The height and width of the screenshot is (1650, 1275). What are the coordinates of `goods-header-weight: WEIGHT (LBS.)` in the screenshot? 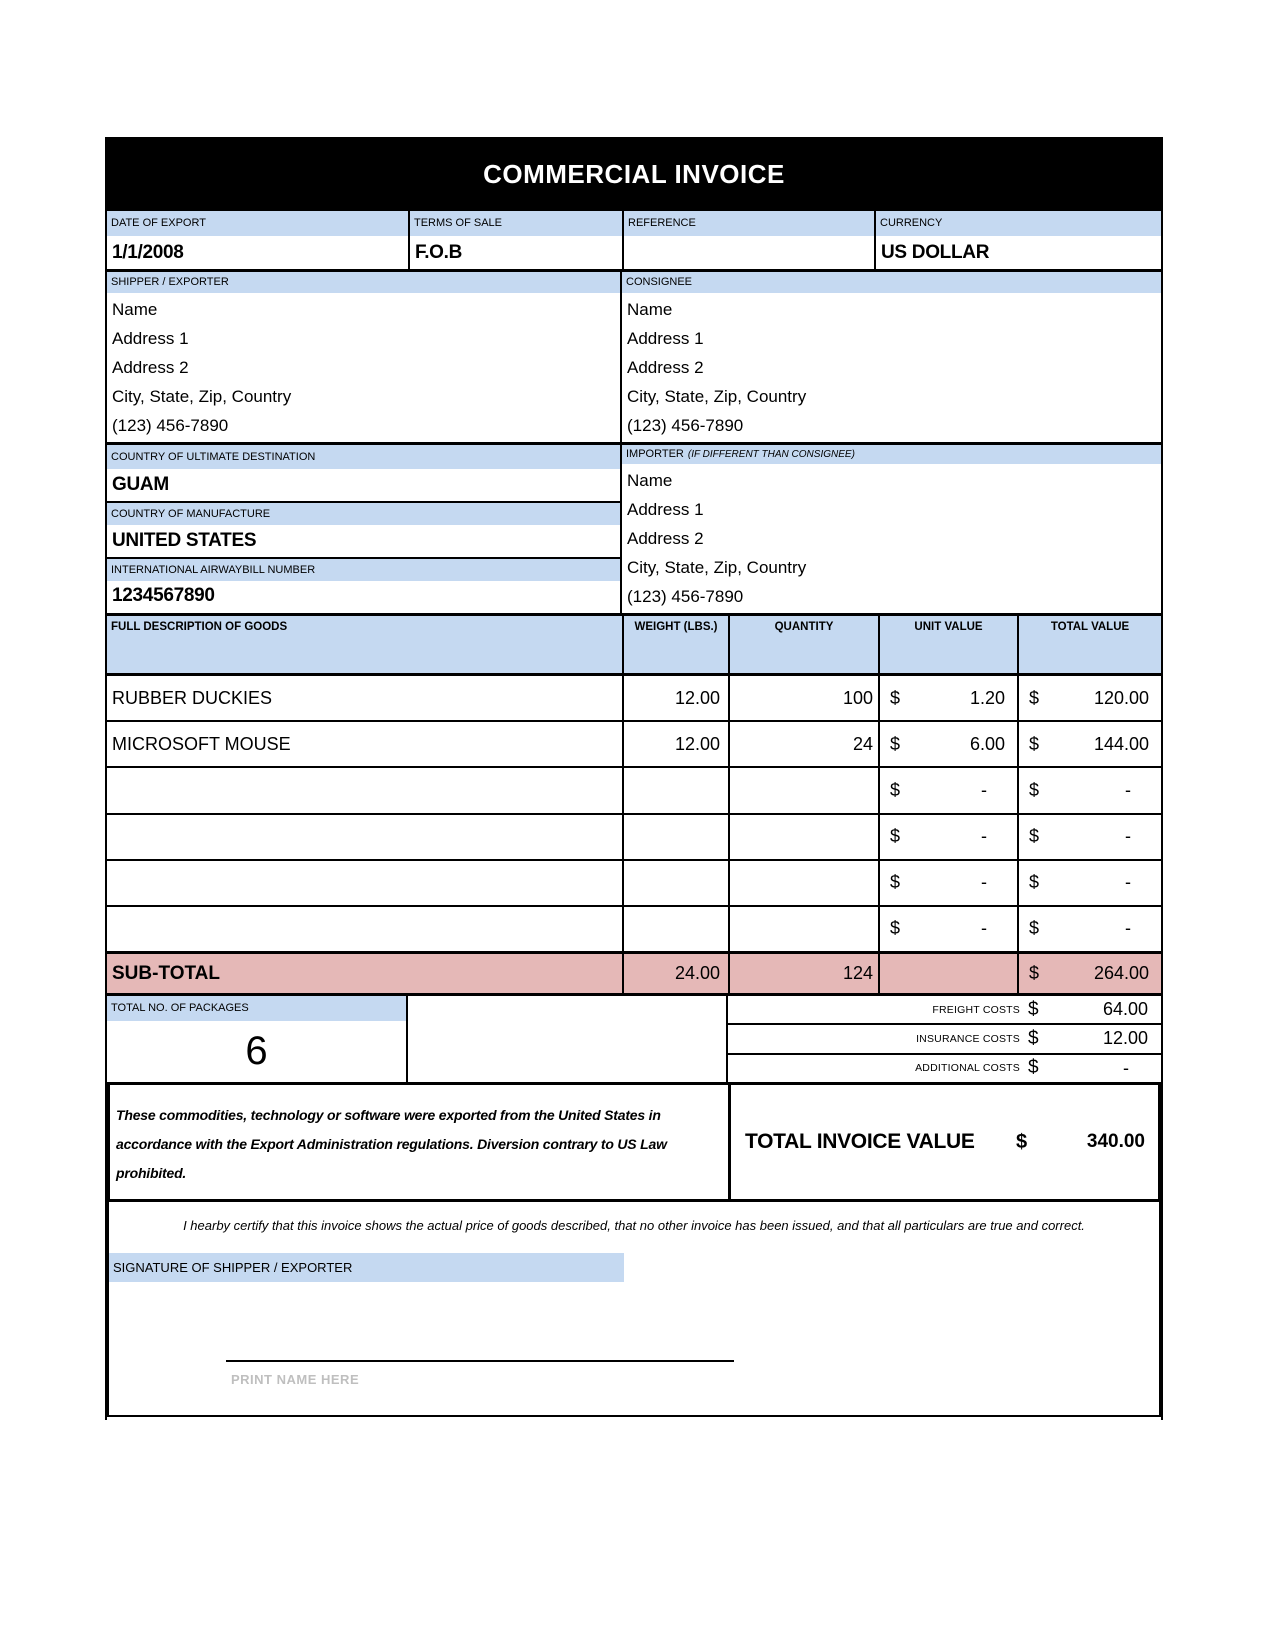 It's located at (675, 644).